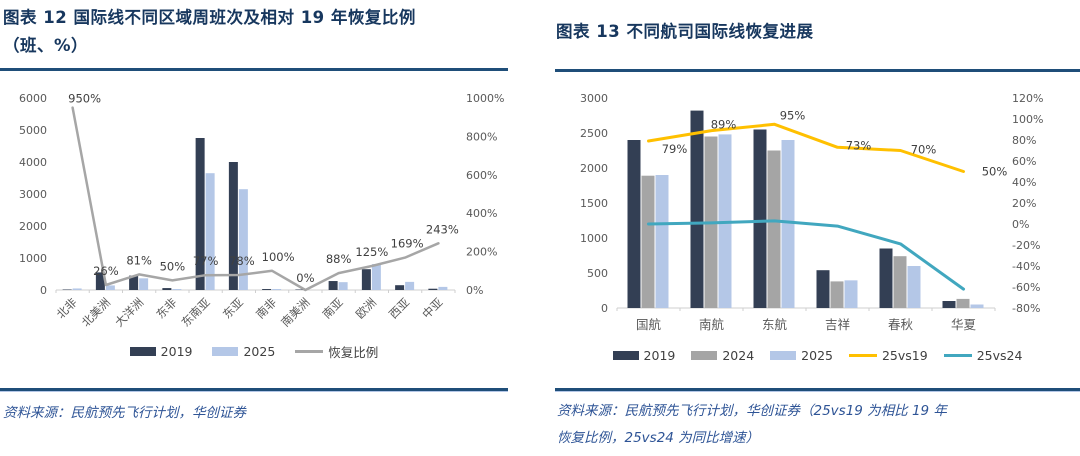 This screenshot has width=1080, height=456. What do you see at coordinates (167, 289) in the screenshot?
I see `bar-2019-东非` at bounding box center [167, 289].